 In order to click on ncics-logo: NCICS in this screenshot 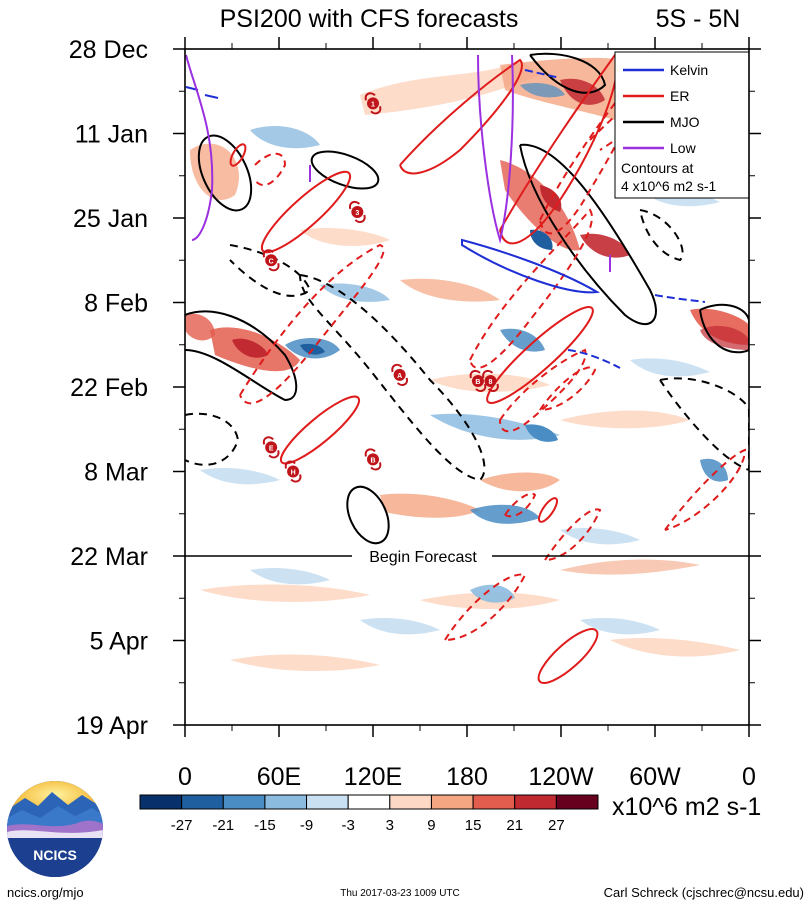, I will do `click(55, 829)`.